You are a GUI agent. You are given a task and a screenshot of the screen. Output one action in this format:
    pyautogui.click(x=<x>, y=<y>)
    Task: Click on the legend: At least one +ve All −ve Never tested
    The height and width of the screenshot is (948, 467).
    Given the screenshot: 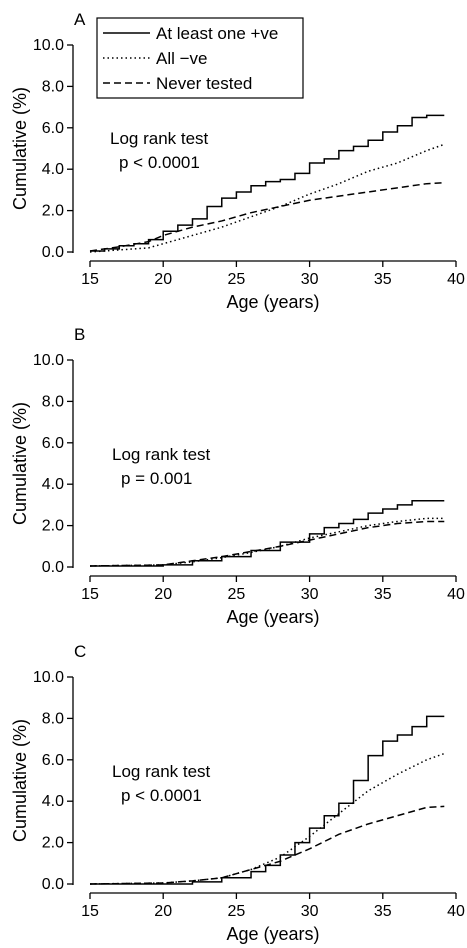 What is the action you would take?
    pyautogui.click(x=200, y=58)
    